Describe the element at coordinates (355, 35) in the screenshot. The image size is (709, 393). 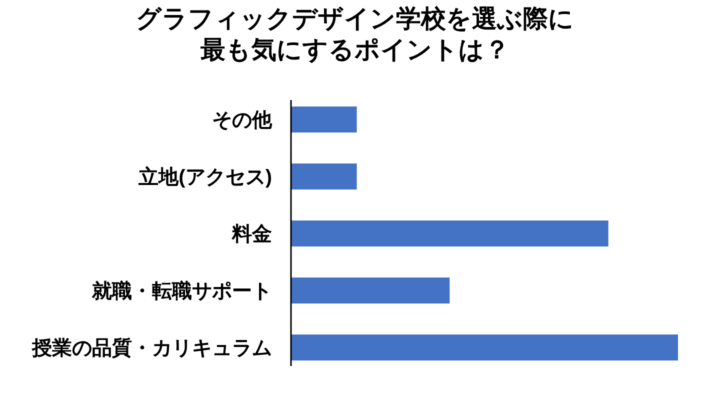
I see `chart-title: グラフィックデザイン学校を選ぶ際に最も気にするポイントは？` at that location.